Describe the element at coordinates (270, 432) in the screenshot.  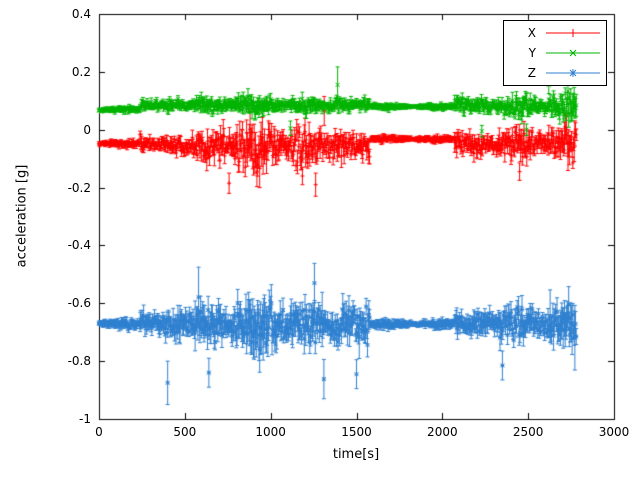
I see `x-tick-label: 1000` at that location.